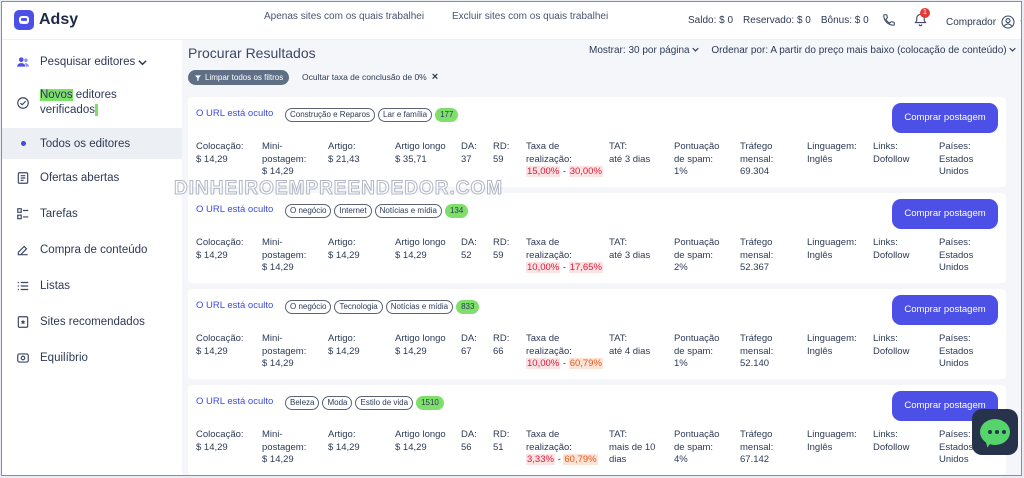 Image resolution: width=1024 pixels, height=478 pixels. Describe the element at coordinates (92, 286) in the screenshot. I see `sidebar-item-lists: Listas` at that location.